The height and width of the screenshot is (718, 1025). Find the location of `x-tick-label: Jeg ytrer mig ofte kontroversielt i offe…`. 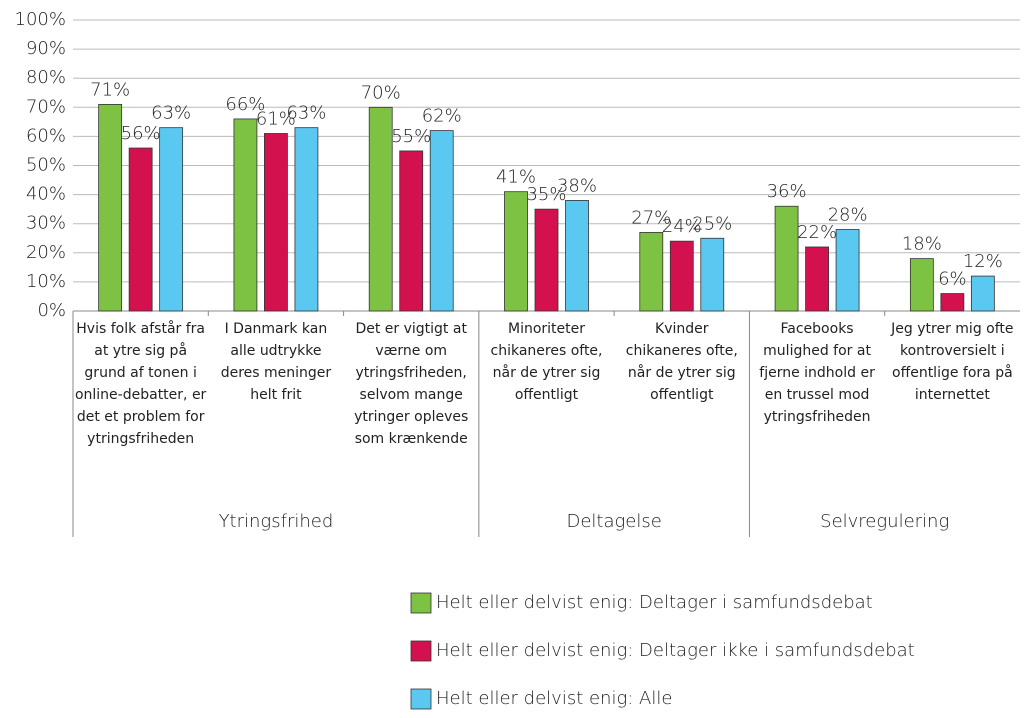

x-tick-label: Jeg ytrer mig ofte kontroversielt i offe… is located at coordinates (952, 362).